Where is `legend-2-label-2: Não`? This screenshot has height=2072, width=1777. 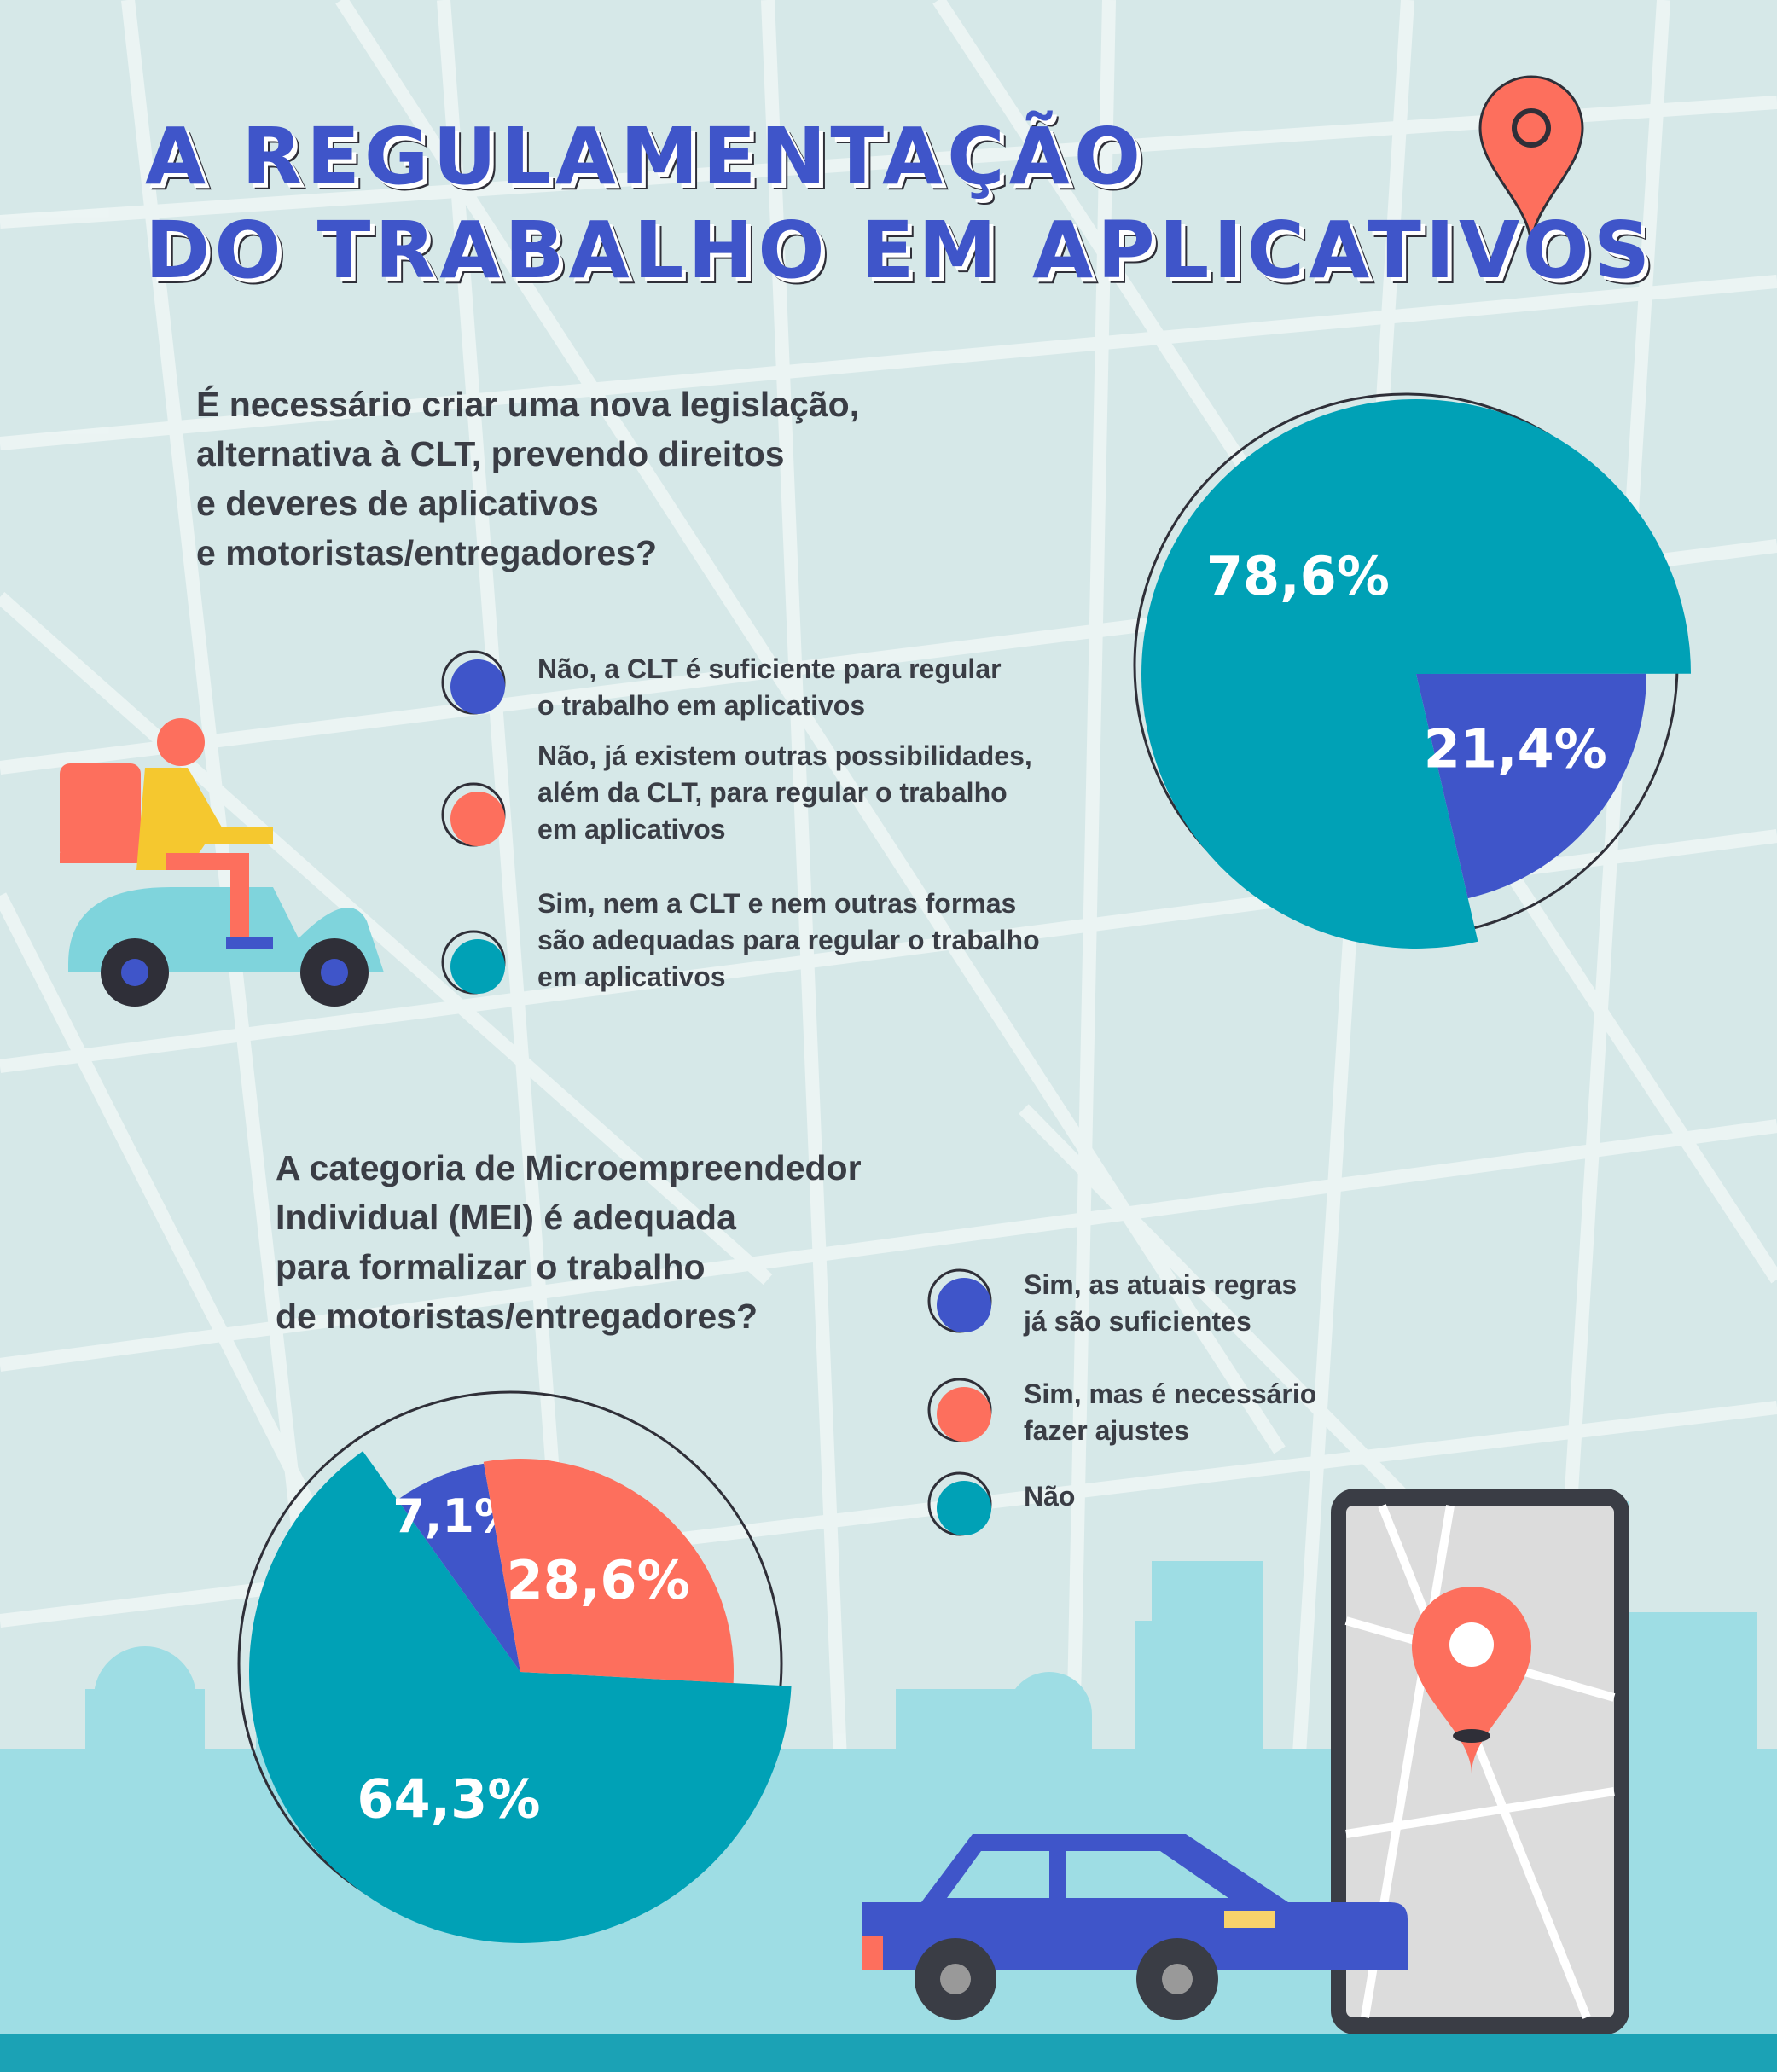
legend-2-label-2: Não is located at coordinates (1050, 1496).